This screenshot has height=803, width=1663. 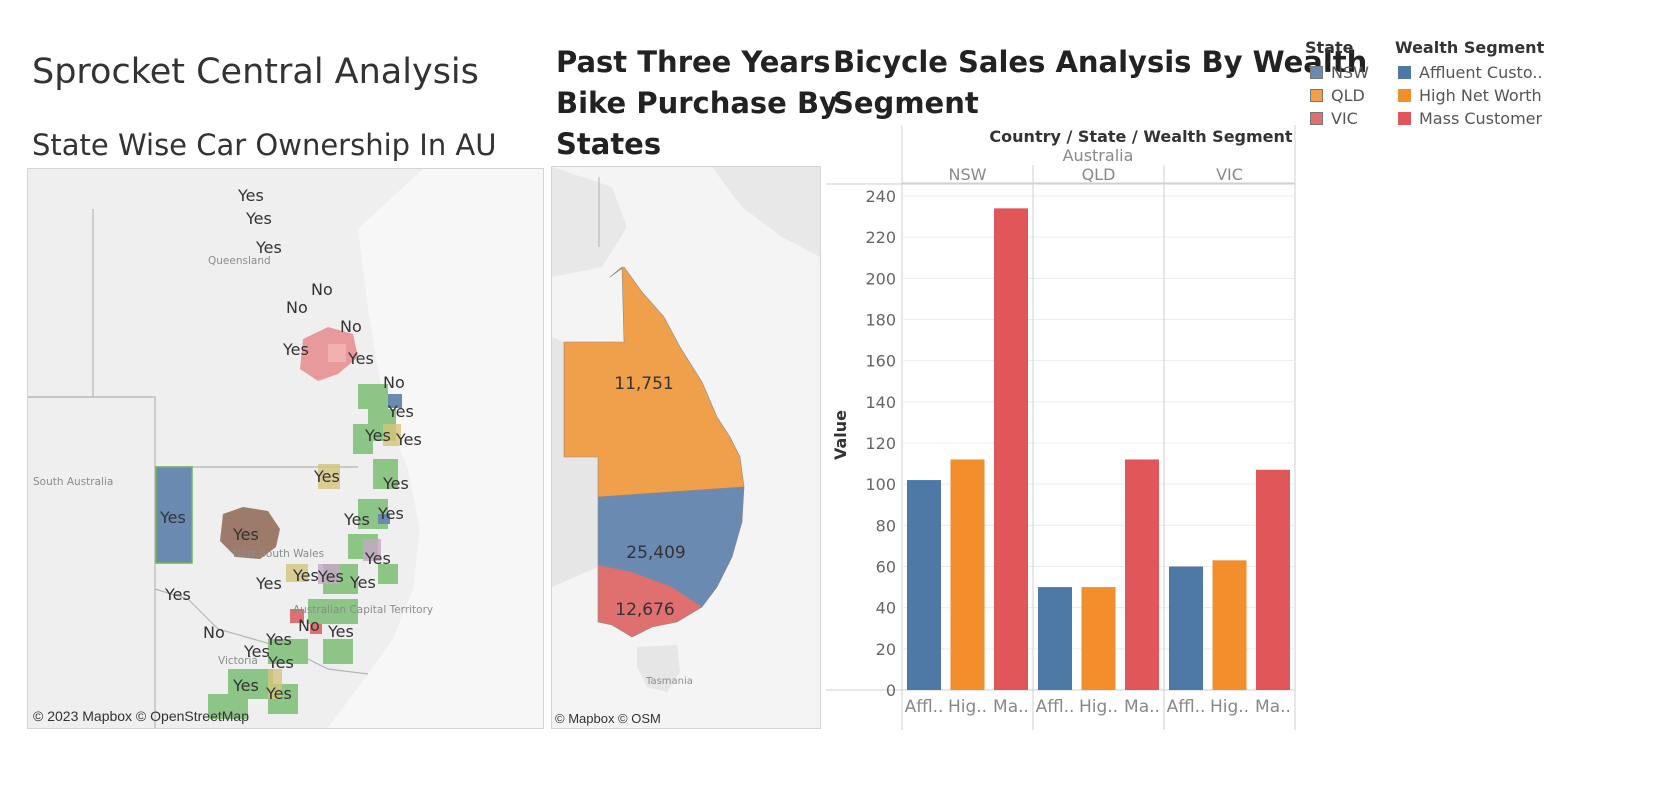 I want to click on region-central, so click(x=250, y=533).